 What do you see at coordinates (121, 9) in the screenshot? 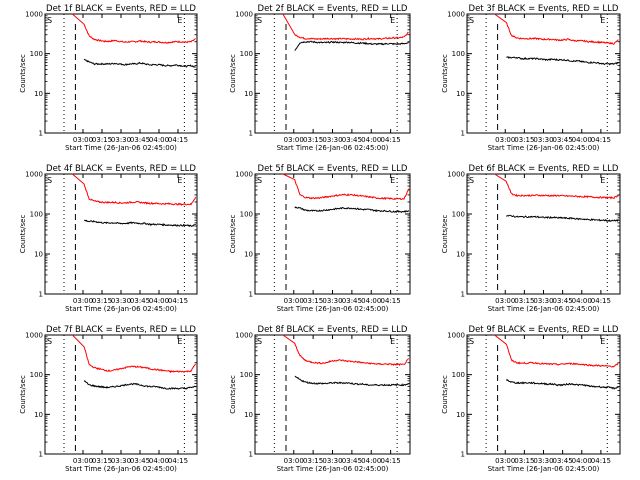
I see `plot-title: Det 1f BLACK = Events, RED = LLD` at bounding box center [121, 9].